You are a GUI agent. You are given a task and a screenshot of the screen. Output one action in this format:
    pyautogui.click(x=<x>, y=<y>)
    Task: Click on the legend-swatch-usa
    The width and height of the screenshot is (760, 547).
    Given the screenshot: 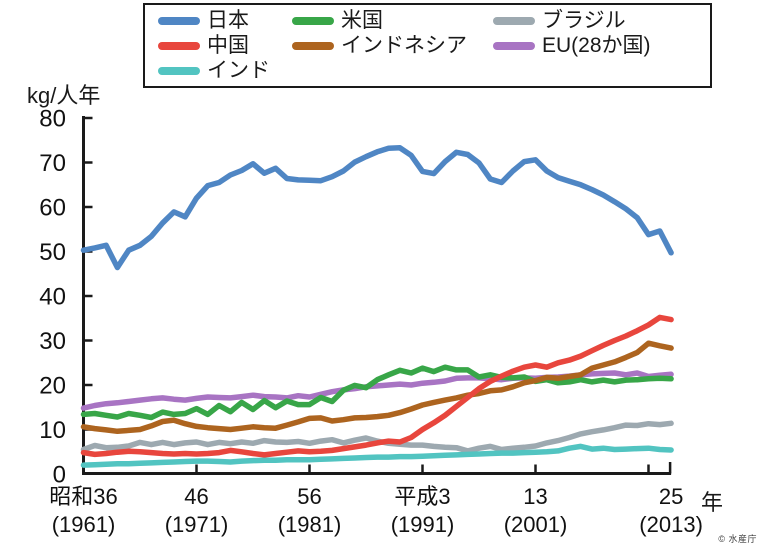 What is the action you would take?
    pyautogui.click(x=313, y=20)
    